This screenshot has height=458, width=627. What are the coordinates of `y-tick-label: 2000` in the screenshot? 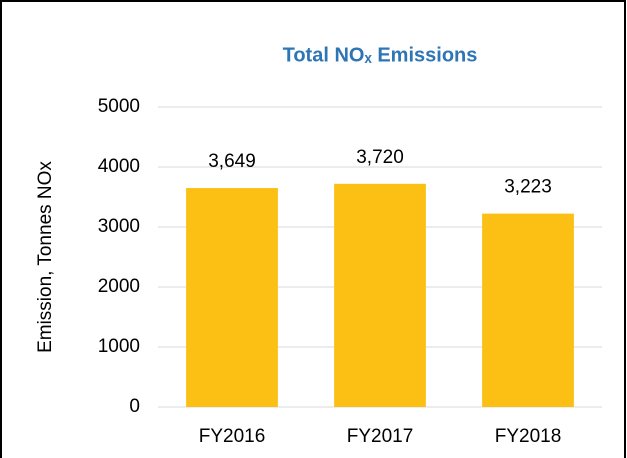 It's located at (119, 286).